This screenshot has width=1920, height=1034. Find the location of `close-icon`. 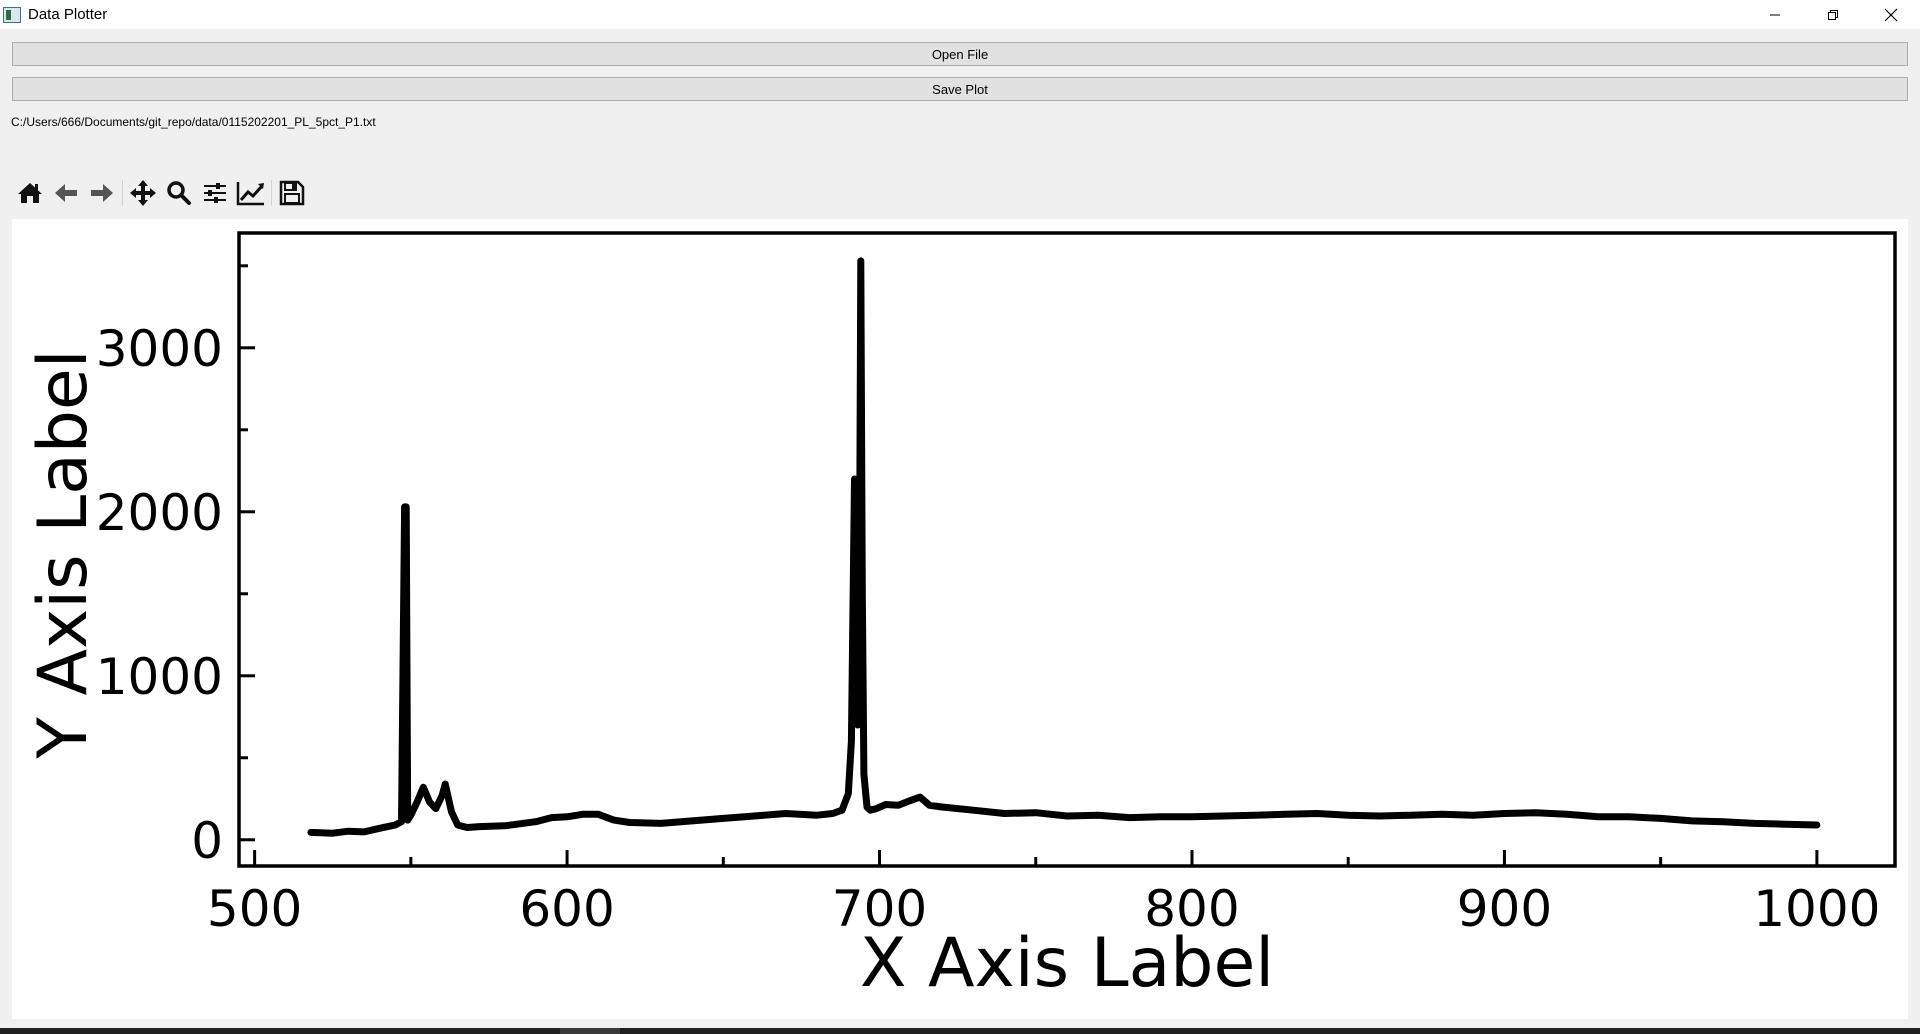

close-icon is located at coordinates (1891, 14).